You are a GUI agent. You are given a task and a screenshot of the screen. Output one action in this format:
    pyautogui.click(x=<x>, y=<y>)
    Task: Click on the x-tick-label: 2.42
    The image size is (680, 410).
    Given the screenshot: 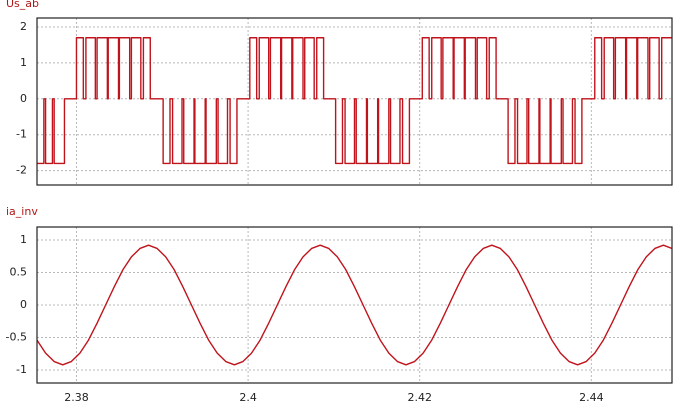 What is the action you would take?
    pyautogui.click(x=419, y=397)
    